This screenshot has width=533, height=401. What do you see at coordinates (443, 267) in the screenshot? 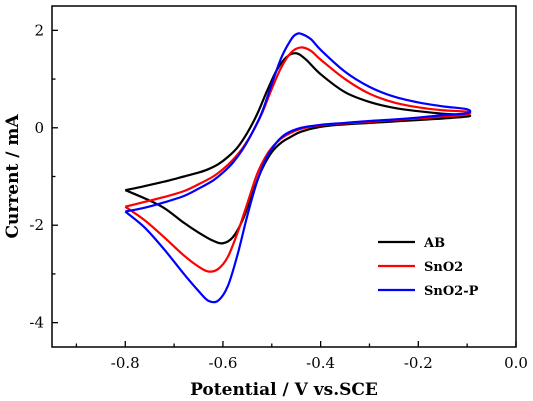
I see `legend-label-sno2: SnO2` at bounding box center [443, 267].